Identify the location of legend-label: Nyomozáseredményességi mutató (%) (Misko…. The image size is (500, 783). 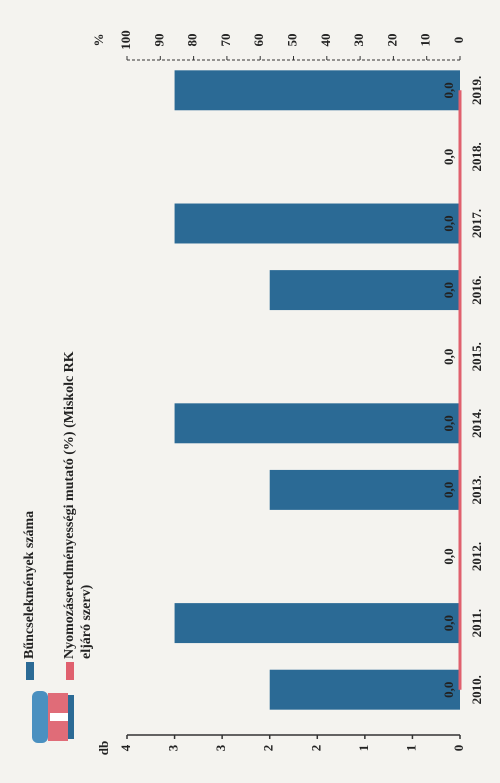
(78, 505).